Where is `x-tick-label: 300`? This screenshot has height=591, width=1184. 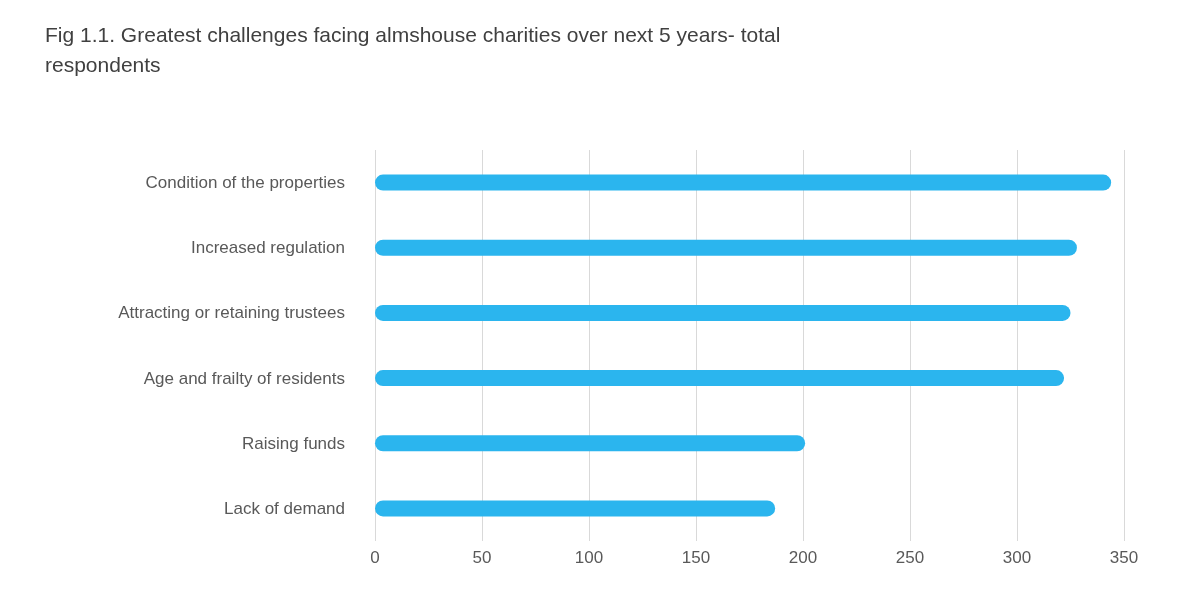 x-tick-label: 300 is located at coordinates (1017, 557).